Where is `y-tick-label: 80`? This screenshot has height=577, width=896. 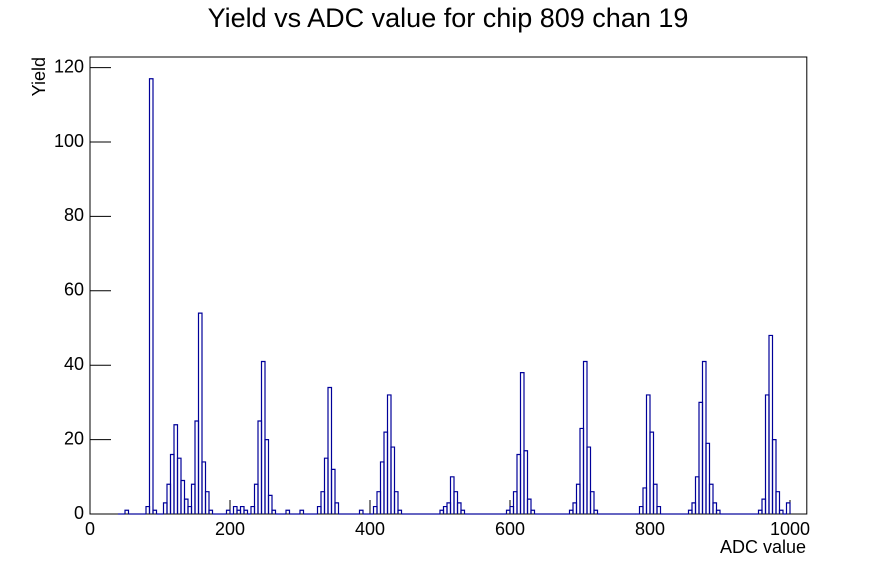
y-tick-label: 80 is located at coordinates (74, 215).